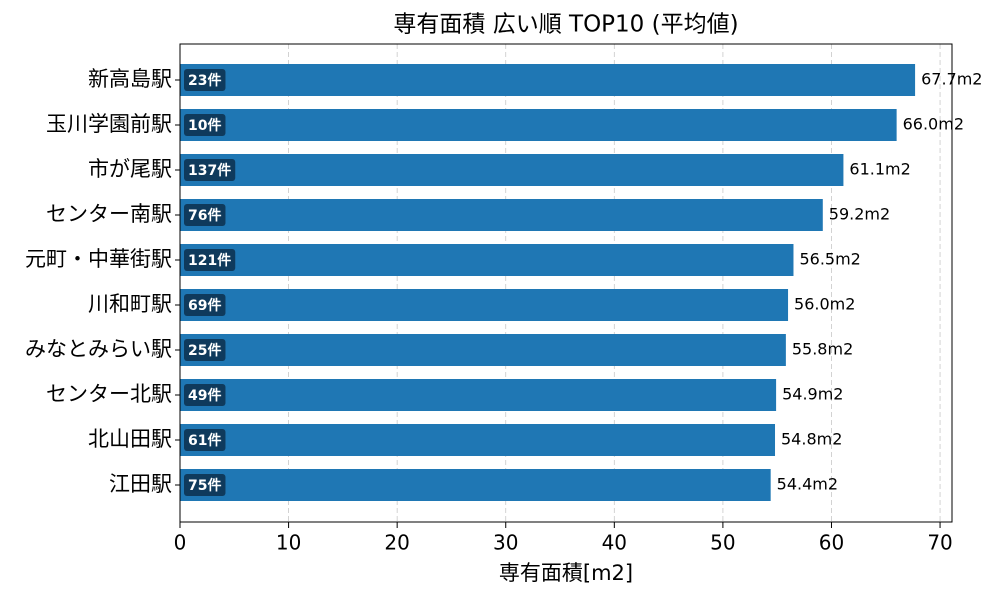 The image size is (1000, 600). I want to click on count-label: 10件, so click(204, 125).